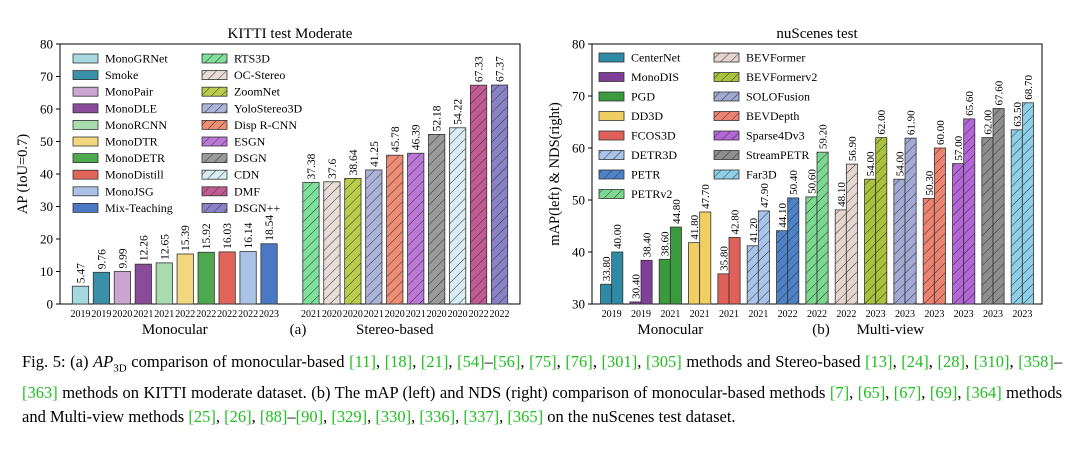  Describe the element at coordinates (214, 108) in the screenshot. I see `legend-swatch-yolostereo3d-hatch` at that location.